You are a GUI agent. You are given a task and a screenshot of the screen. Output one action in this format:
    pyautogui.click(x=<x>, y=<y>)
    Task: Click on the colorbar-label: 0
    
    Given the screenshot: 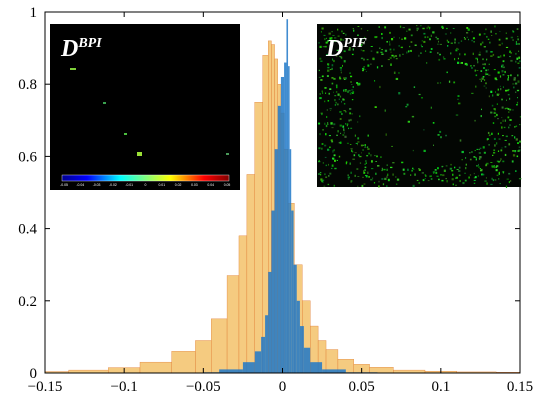 What is the action you would take?
    pyautogui.click(x=146, y=185)
    